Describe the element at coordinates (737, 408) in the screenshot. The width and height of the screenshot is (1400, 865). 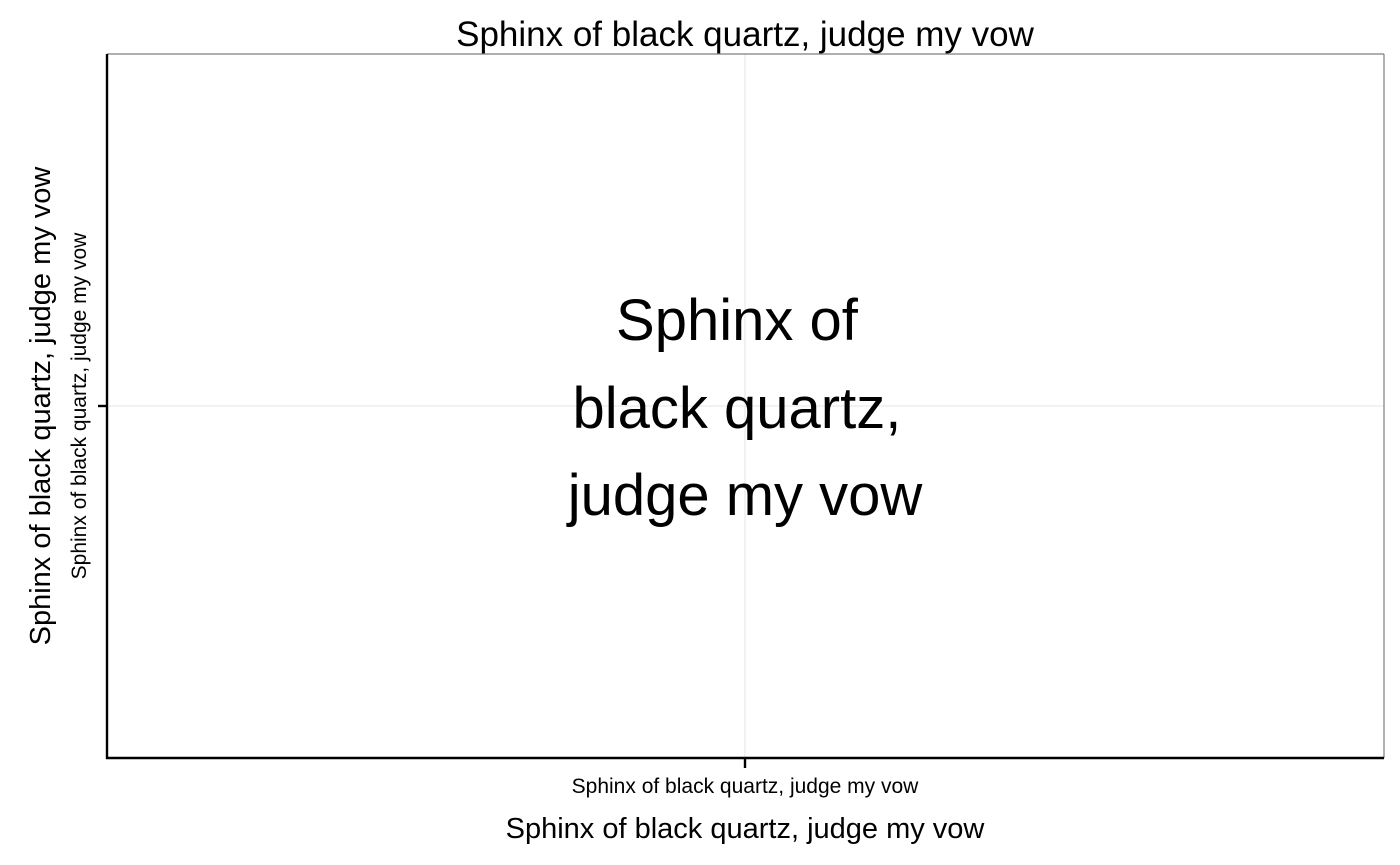
I see `center-annotation-line-2: black quartz,` at that location.